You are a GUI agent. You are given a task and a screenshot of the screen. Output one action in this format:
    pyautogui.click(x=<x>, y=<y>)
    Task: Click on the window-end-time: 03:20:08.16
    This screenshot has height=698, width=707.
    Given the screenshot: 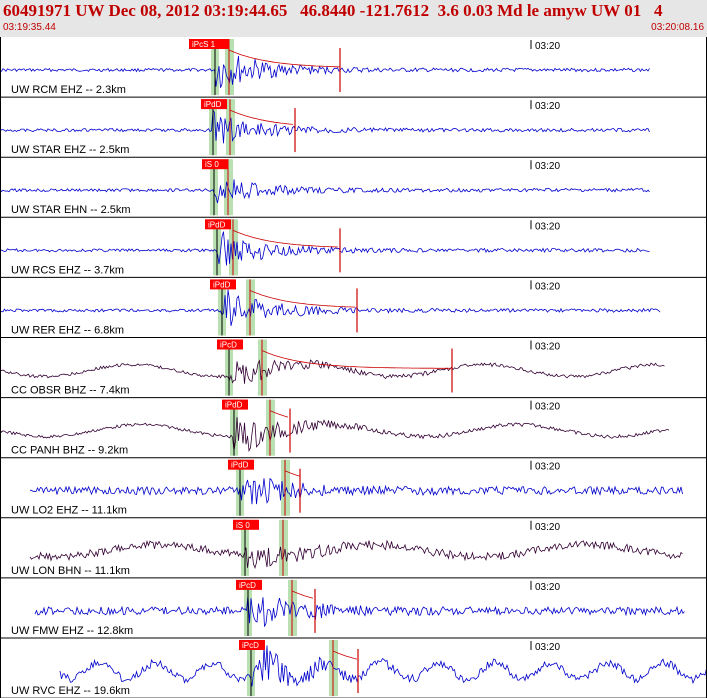 What is the action you would take?
    pyautogui.click(x=677, y=27)
    